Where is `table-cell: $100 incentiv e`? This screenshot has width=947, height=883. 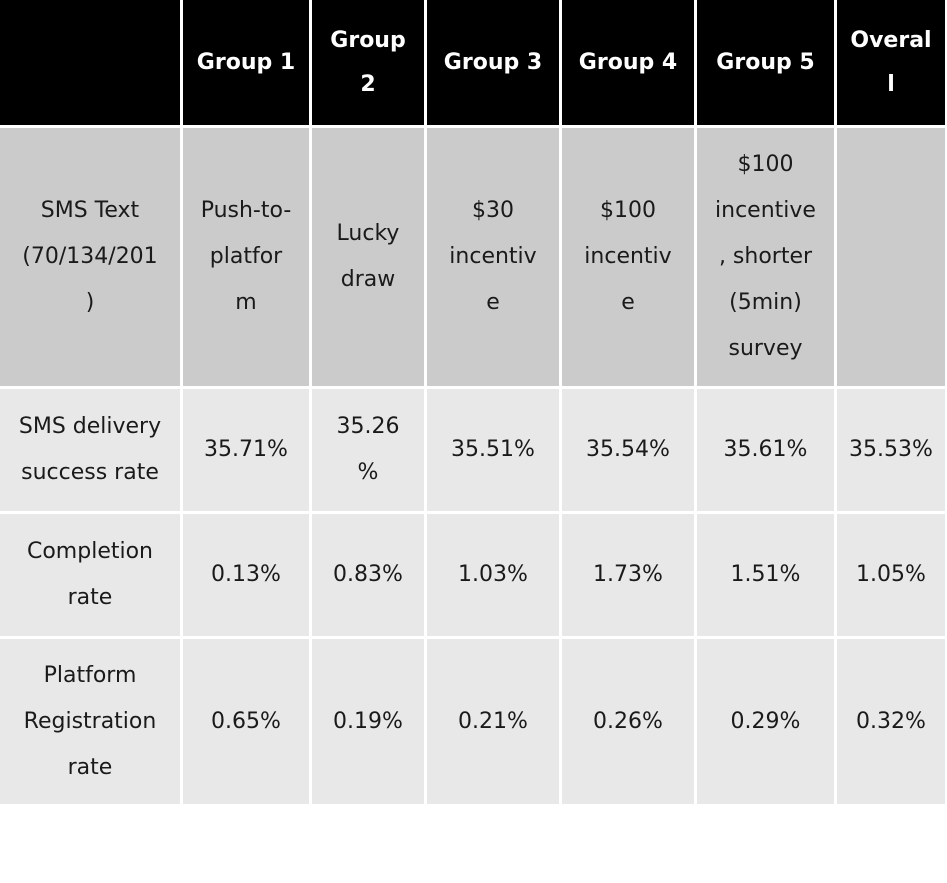 table-cell: $100 incentiv e is located at coordinates (628, 257).